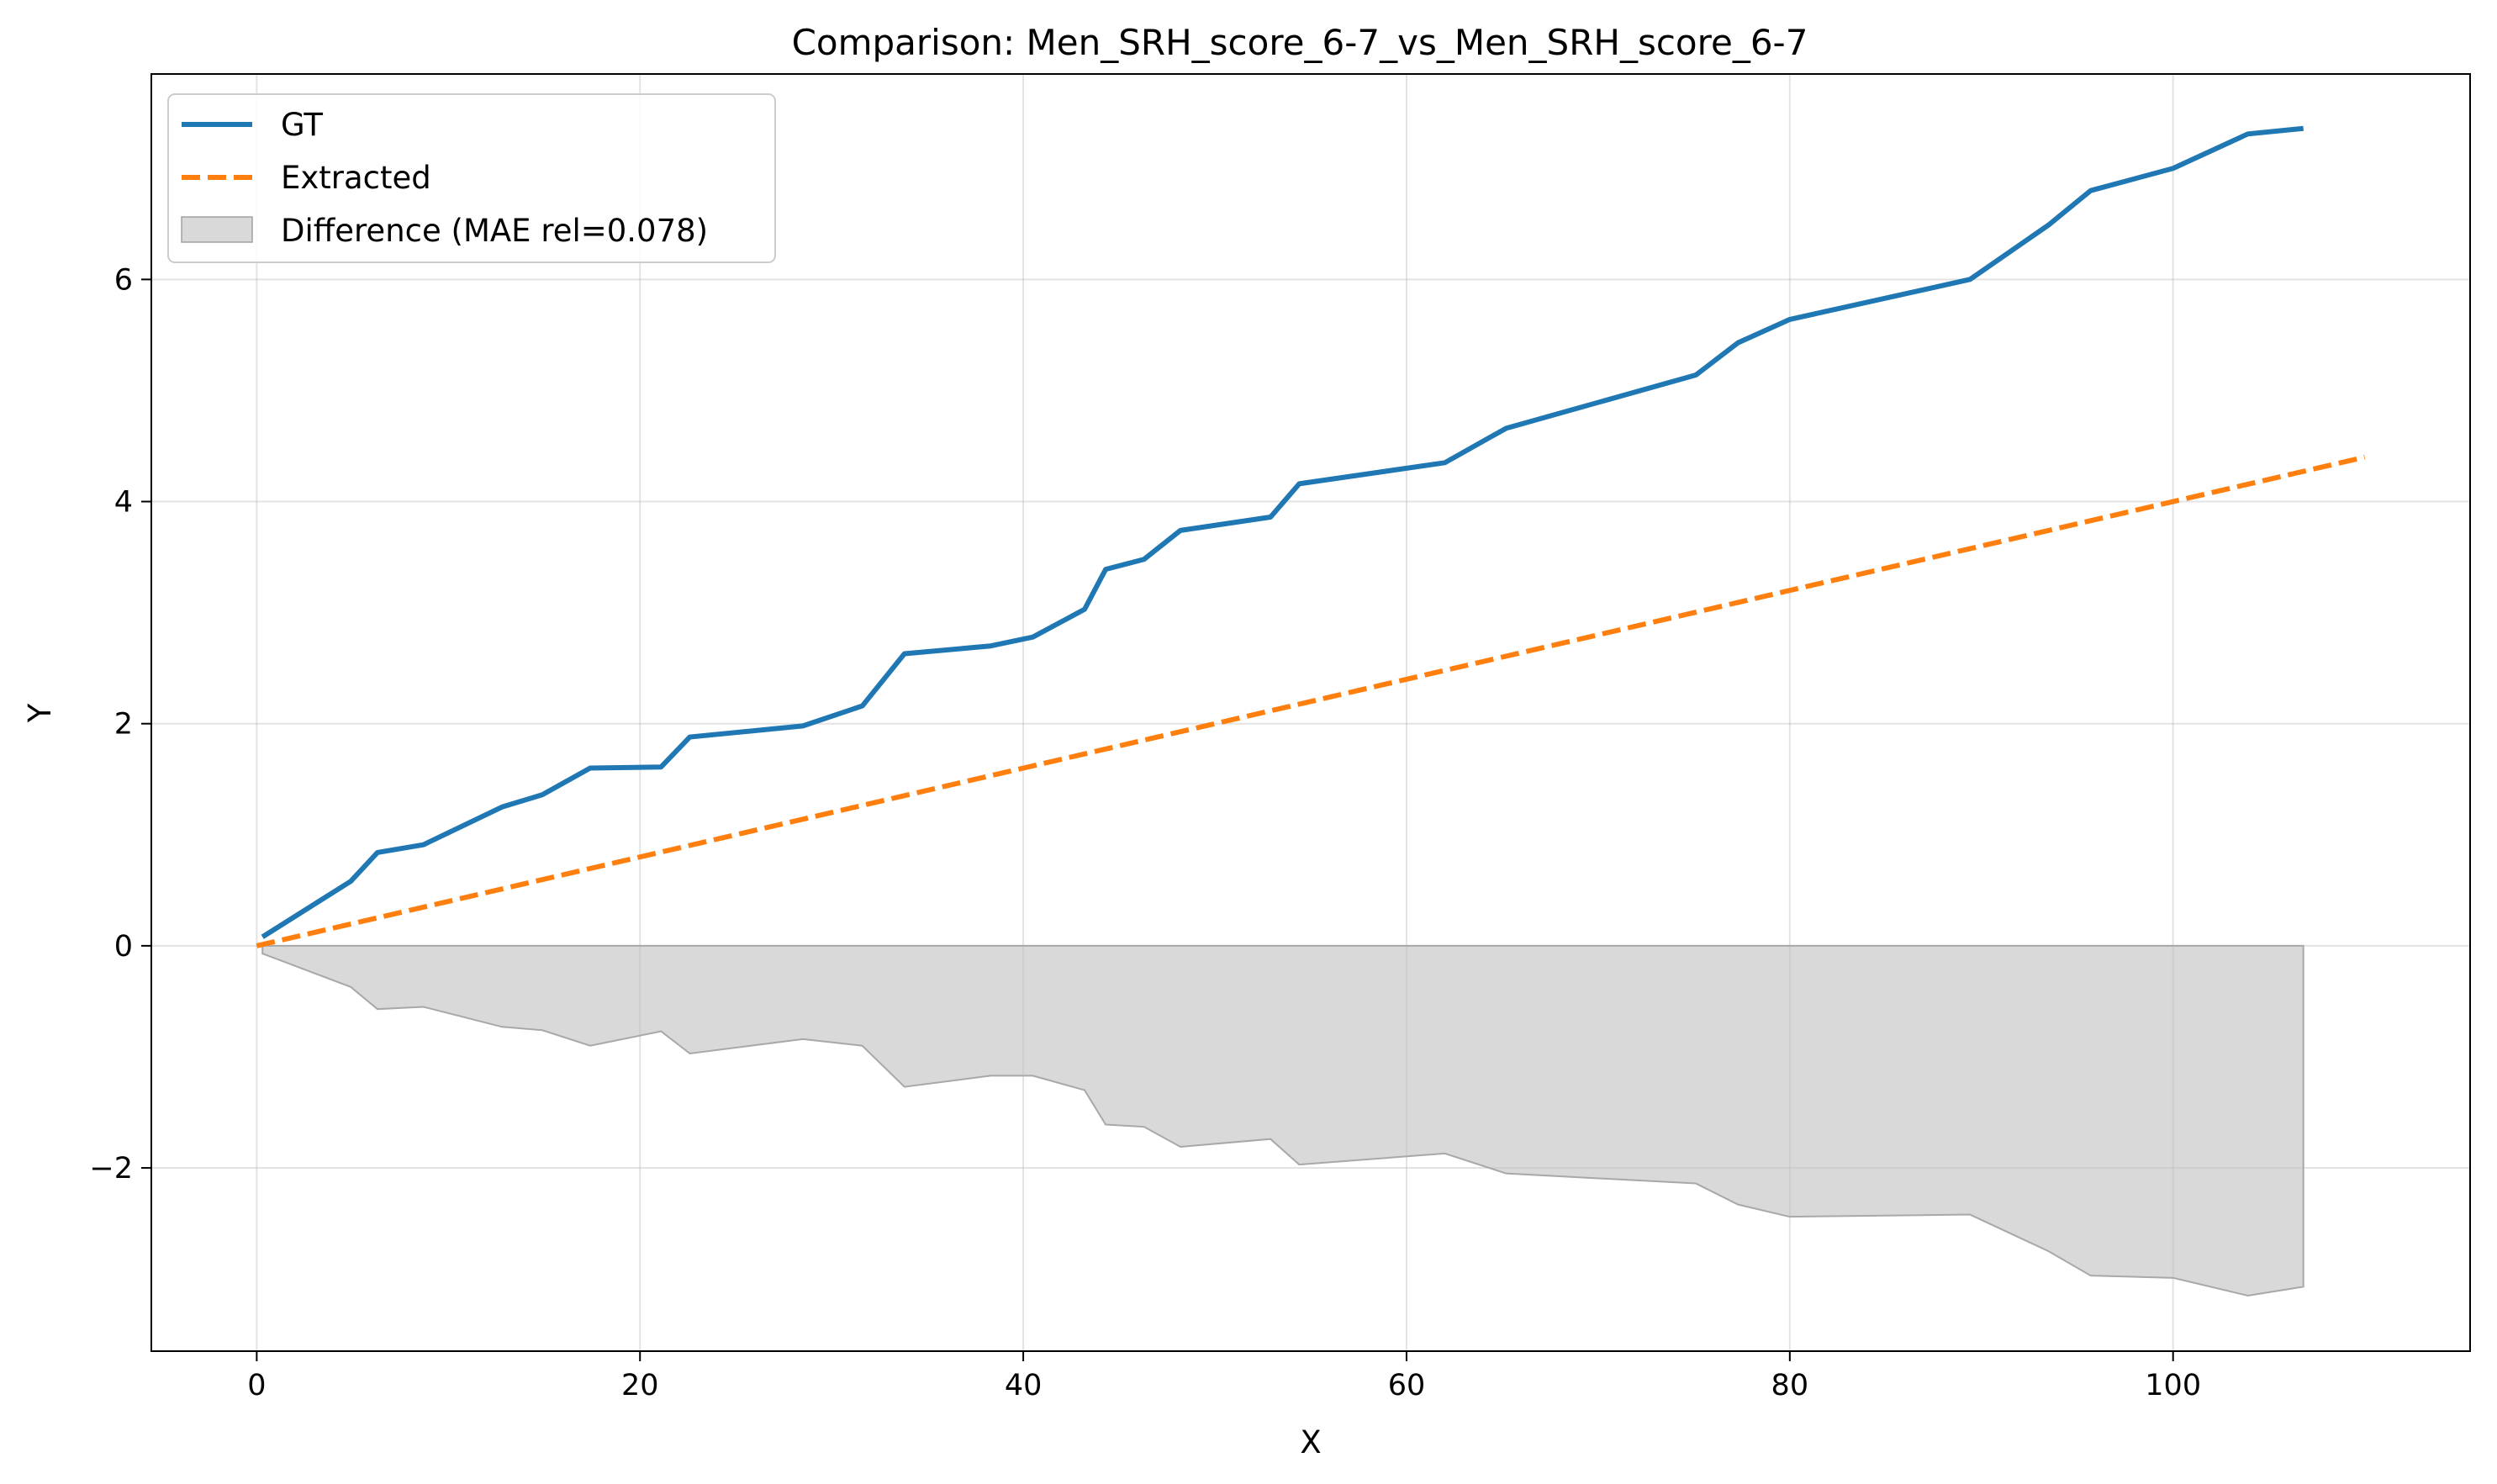 Image resolution: width=2497 pixels, height=1484 pixels. Describe the element at coordinates (494, 231) in the screenshot. I see `legend-difference-label: Difference (MAE rel=0.078)` at that location.